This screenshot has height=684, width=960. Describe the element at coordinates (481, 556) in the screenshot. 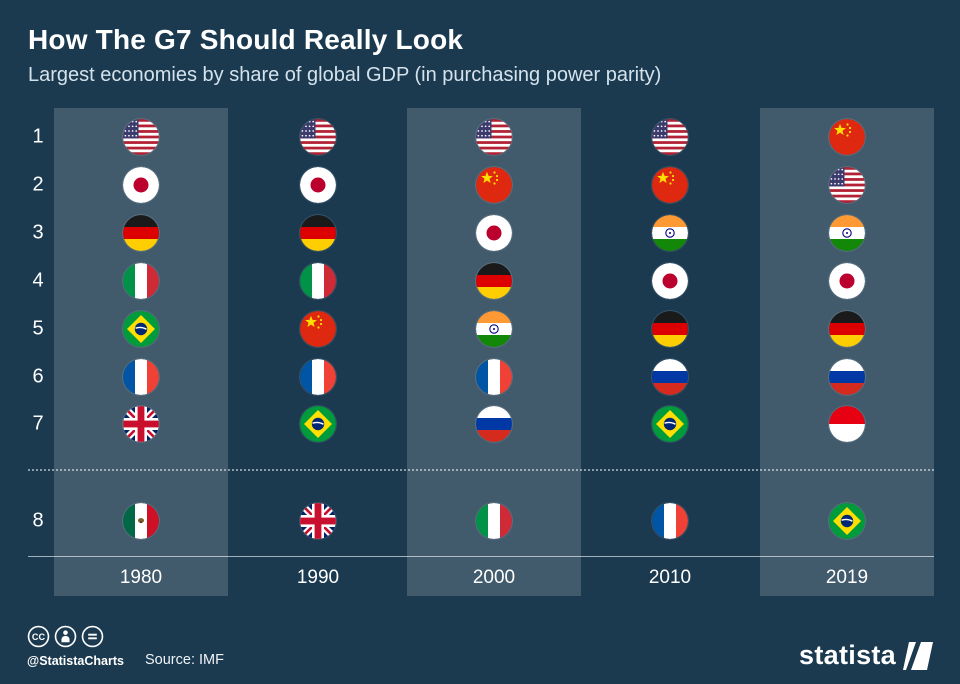

I see `chart-baseline` at that location.